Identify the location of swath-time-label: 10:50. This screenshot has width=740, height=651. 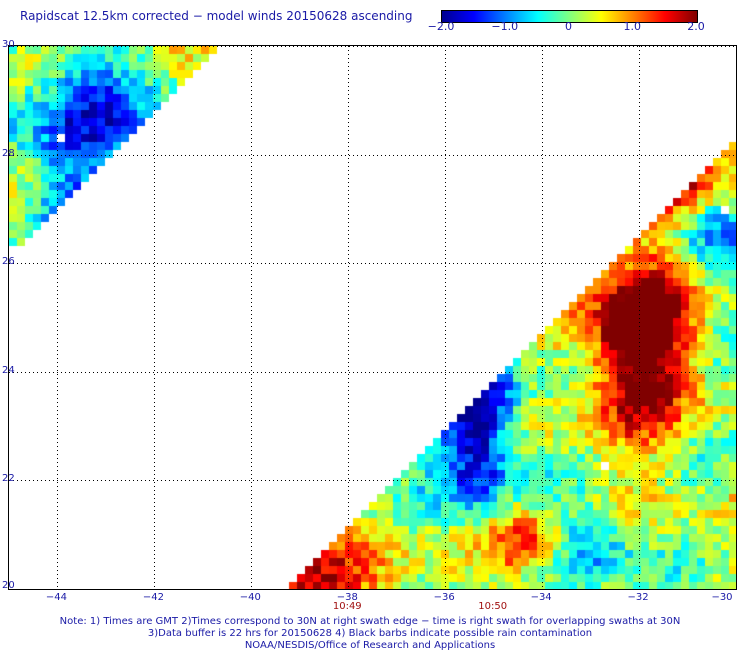
(493, 606).